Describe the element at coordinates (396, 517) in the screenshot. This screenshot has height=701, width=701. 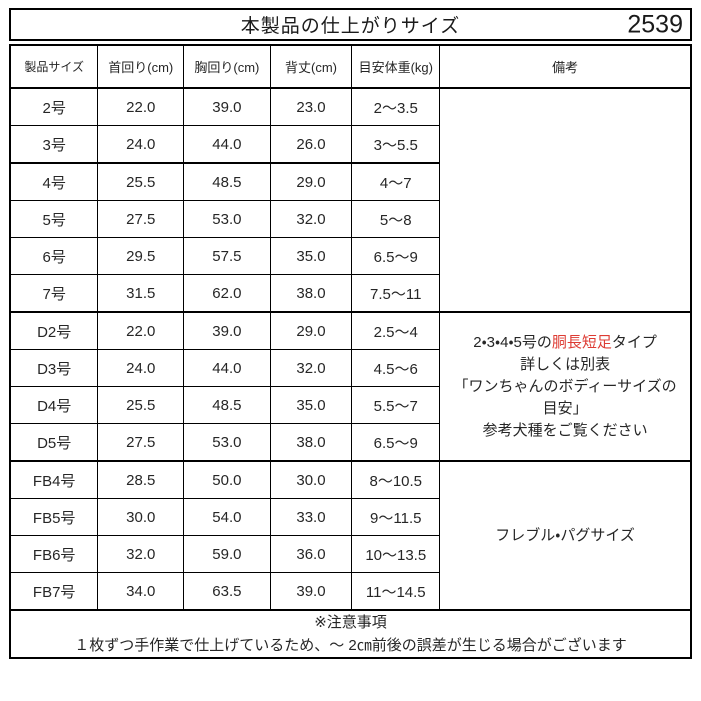
I see `cell-weight: 9～11.5` at that location.